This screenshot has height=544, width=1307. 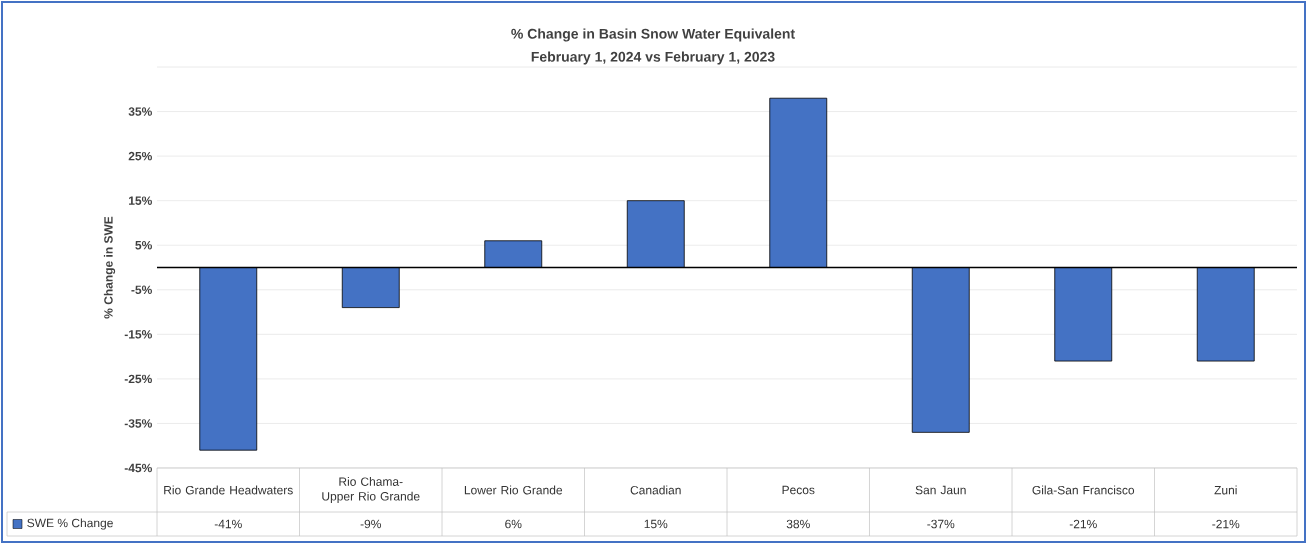 What do you see at coordinates (940, 490) in the screenshot?
I see `x-tick-label: San Jaun` at bounding box center [940, 490].